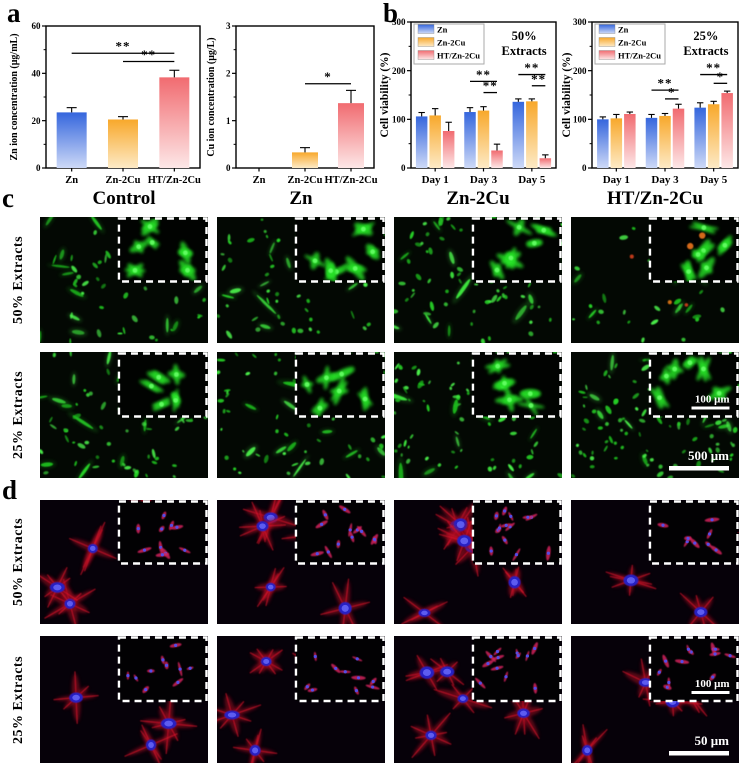  What do you see at coordinates (391, 14) in the screenshot?
I see `panel-b-label: b` at bounding box center [391, 14].